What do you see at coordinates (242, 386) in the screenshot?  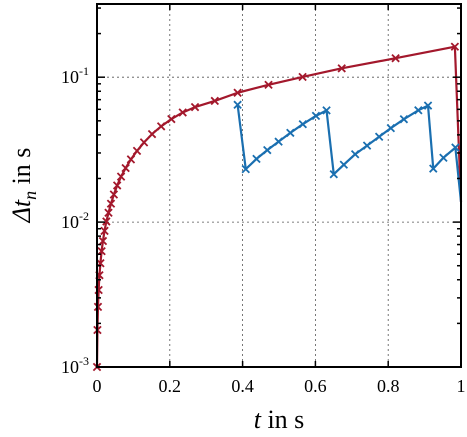 I see `x-tick-label: 0.4` at bounding box center [242, 386].